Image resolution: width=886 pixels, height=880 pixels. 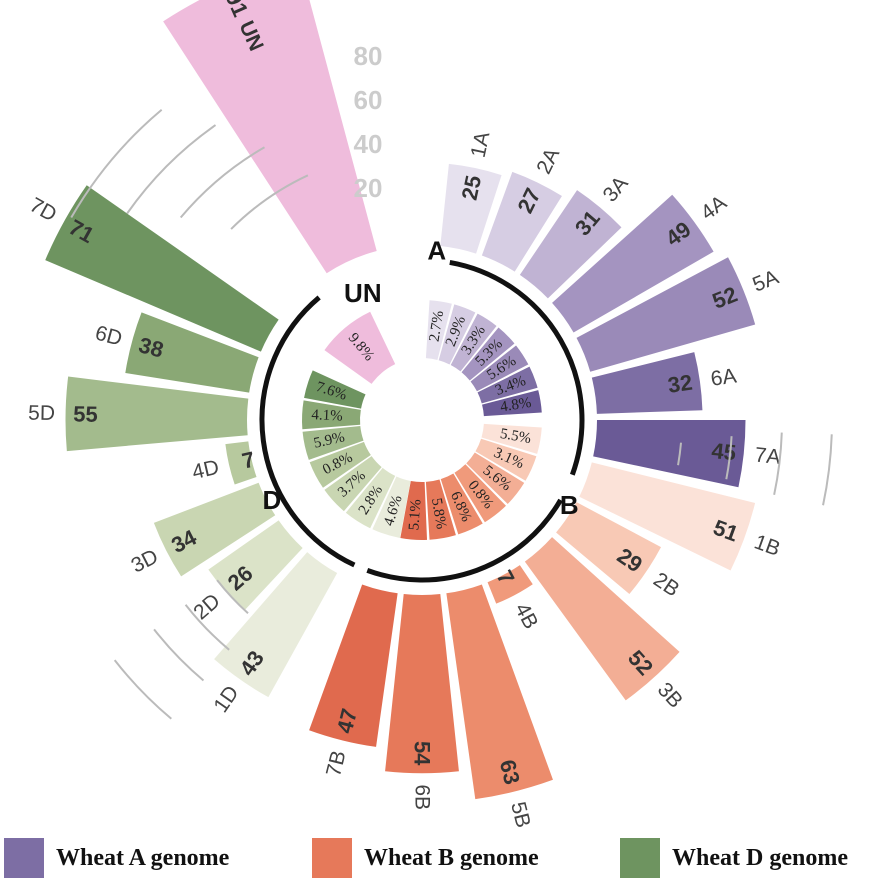 I want to click on bar-5d, so click(x=157, y=414).